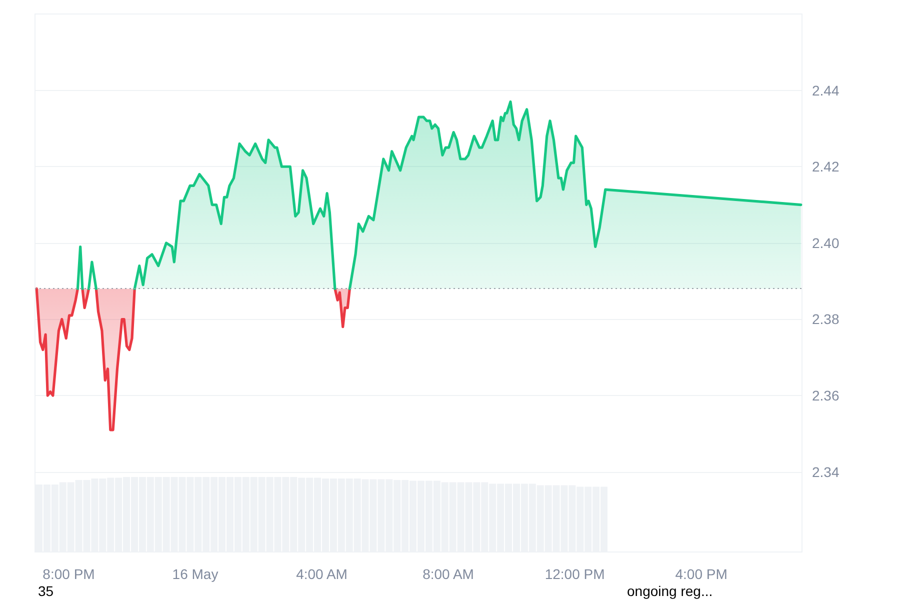  What do you see at coordinates (701, 574) in the screenshot?
I see `x-tick-label: 4:00 PM` at bounding box center [701, 574].